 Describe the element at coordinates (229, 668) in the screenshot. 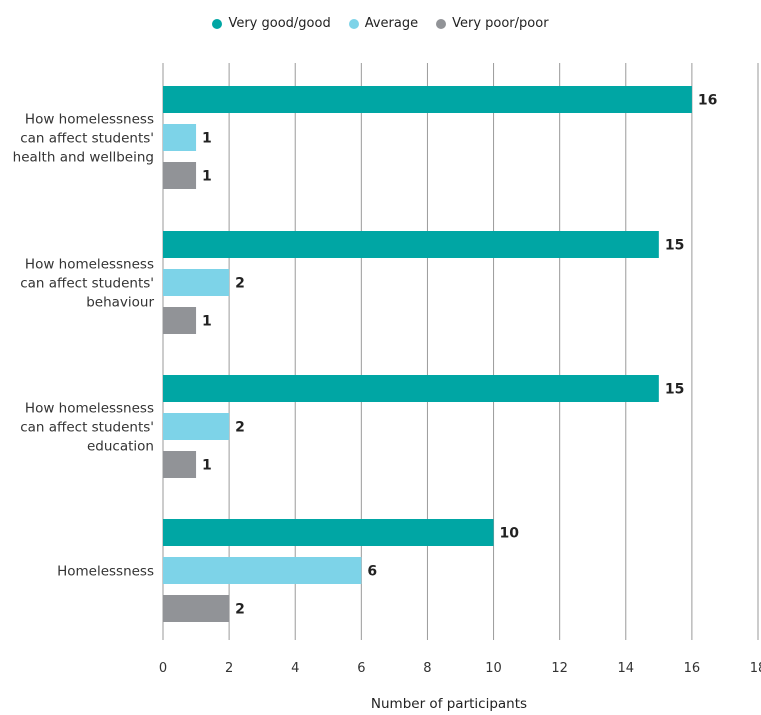

I see `x-tick-label: 2` at that location.